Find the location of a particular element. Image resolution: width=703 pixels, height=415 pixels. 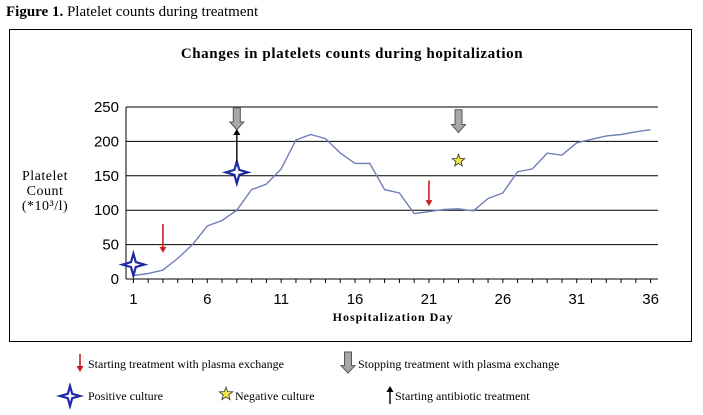

negative-culture-marker is located at coordinates (458, 160).